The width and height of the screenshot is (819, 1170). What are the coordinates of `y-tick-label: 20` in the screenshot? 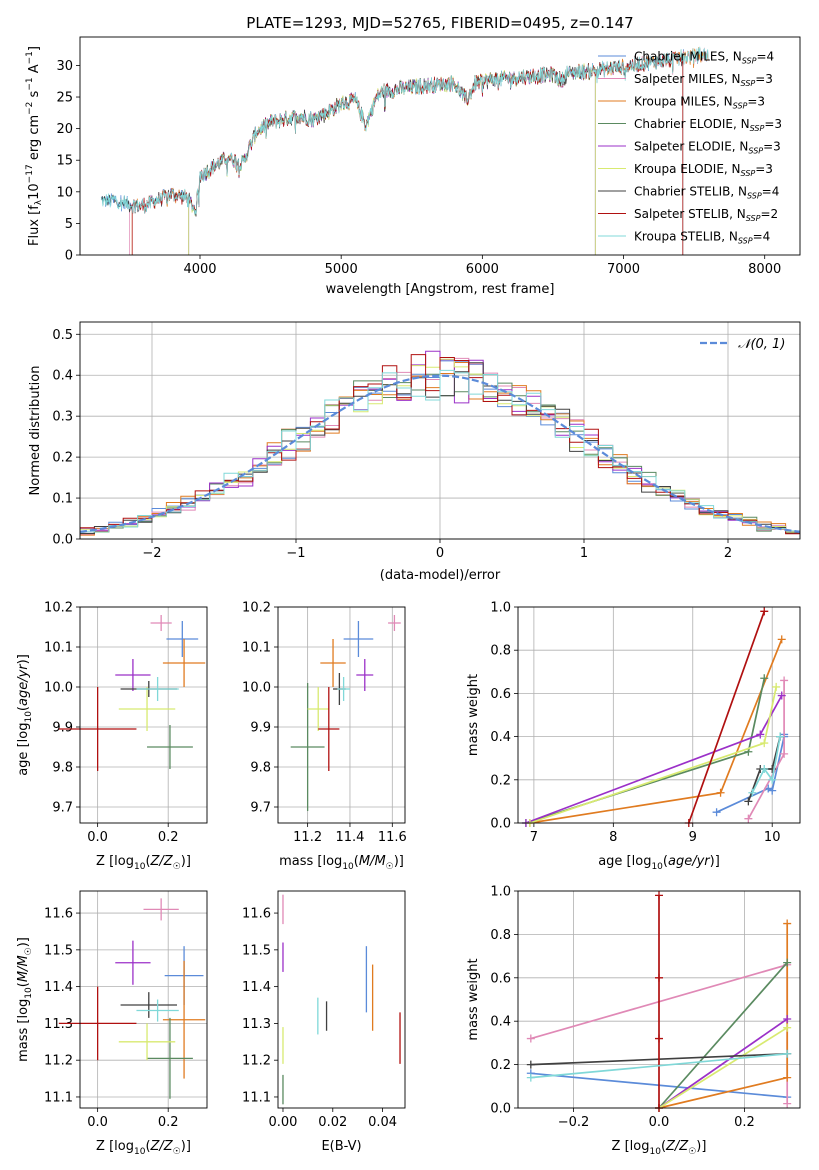 It's located at (64, 129).